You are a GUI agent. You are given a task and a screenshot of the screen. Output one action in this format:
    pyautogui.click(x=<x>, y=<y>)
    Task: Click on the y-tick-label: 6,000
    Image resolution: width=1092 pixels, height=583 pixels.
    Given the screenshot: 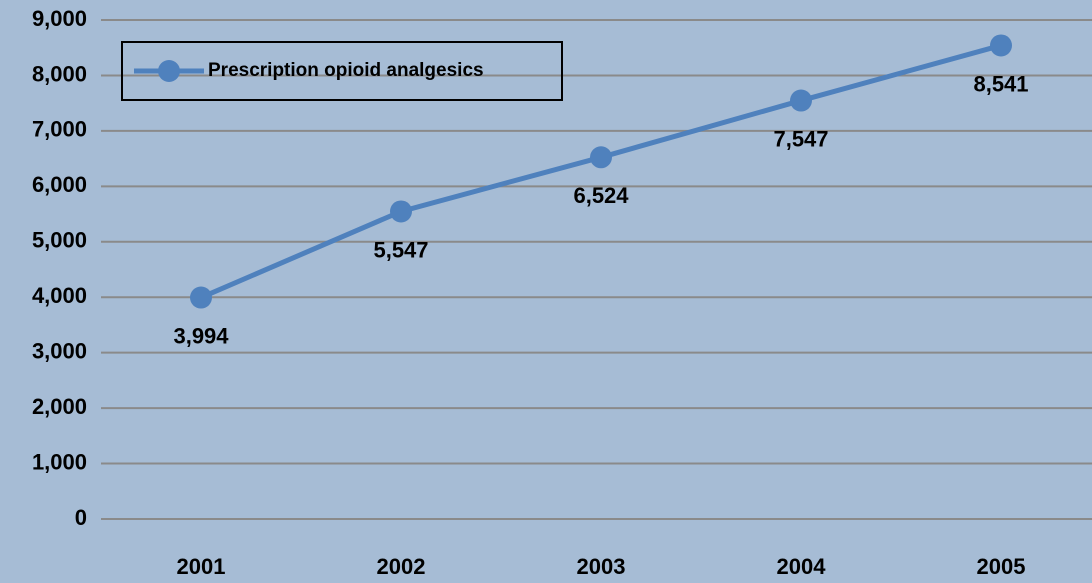 What is the action you would take?
    pyautogui.click(x=59, y=184)
    